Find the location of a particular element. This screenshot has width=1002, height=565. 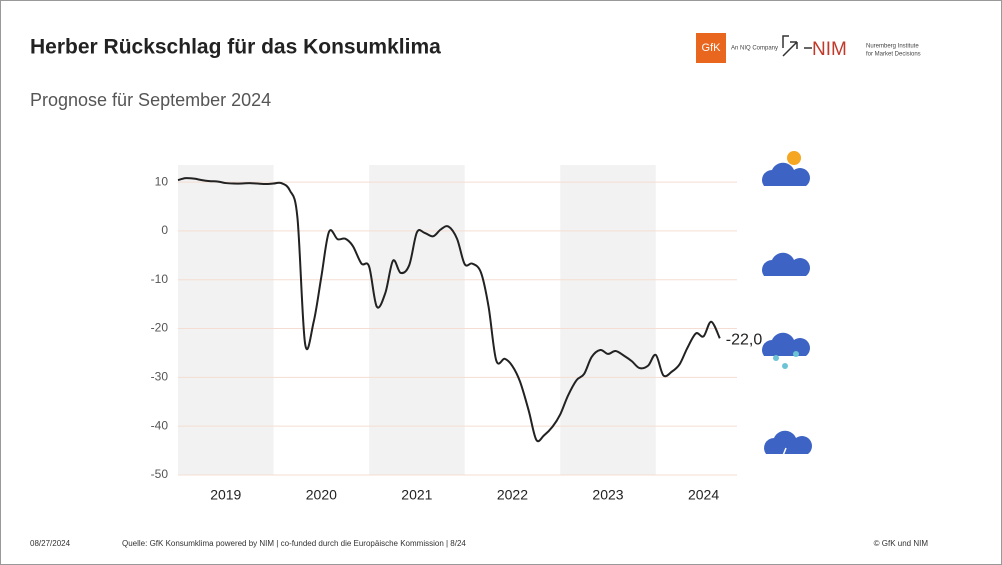

footer-copyright: © GfK und NIM is located at coordinates (901, 543).